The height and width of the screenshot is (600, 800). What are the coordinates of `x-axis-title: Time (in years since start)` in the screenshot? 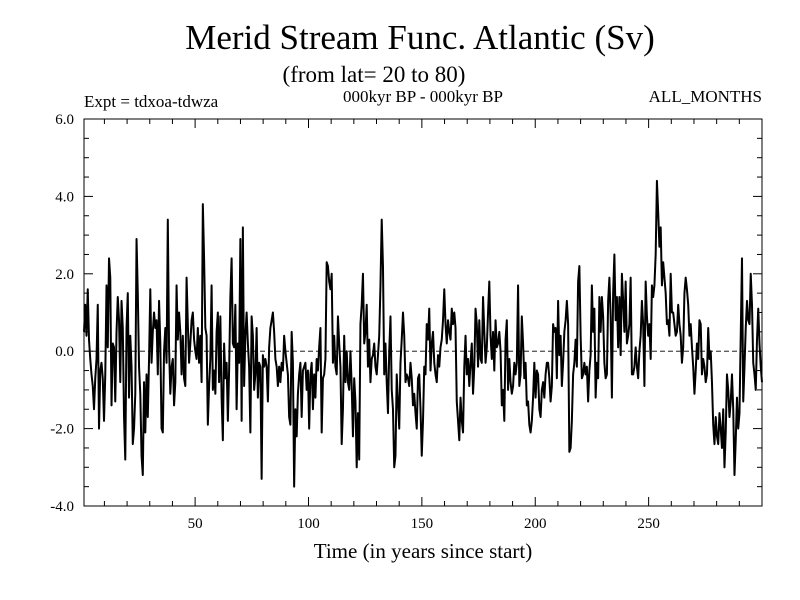 It's located at (423, 551).